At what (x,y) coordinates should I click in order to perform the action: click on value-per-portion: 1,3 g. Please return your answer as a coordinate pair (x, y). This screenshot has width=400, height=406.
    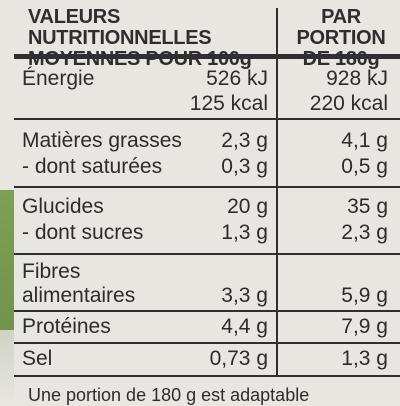
    Looking at the image, I should click on (364, 358).